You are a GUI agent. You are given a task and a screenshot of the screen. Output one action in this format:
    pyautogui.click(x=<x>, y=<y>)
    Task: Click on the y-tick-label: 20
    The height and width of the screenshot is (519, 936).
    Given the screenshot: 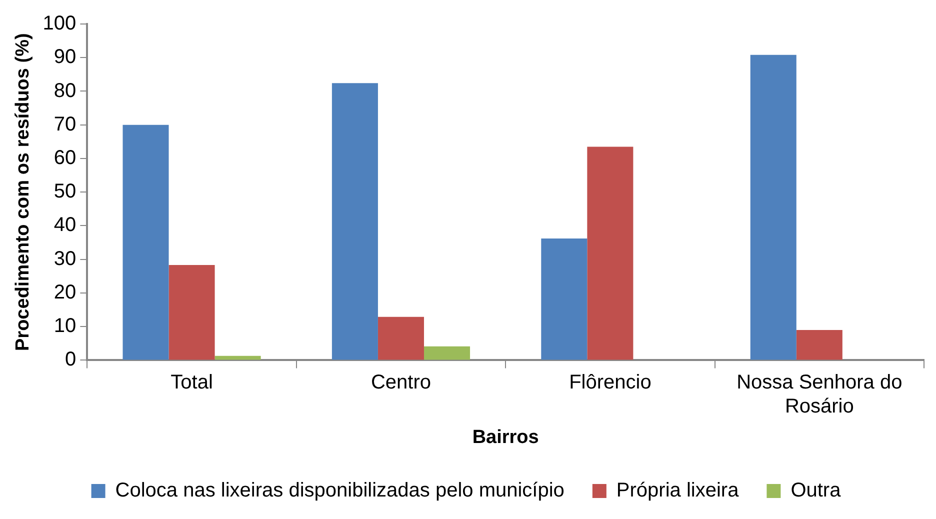 What is the action you would take?
    pyautogui.click(x=65, y=292)
    